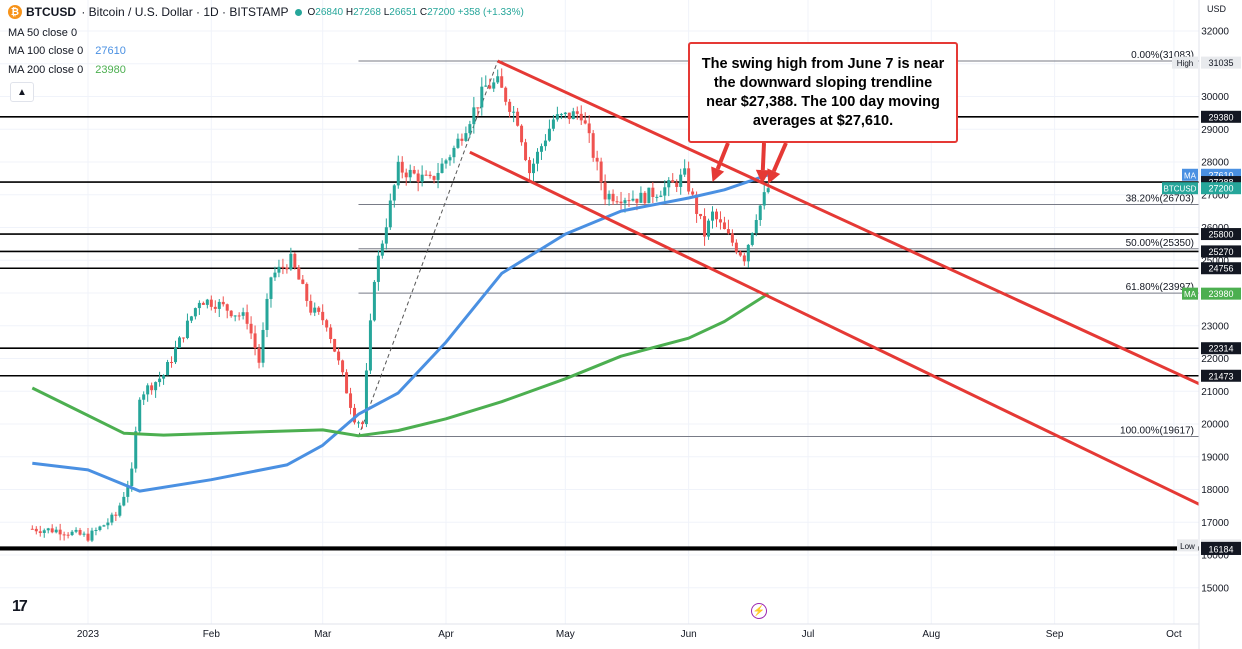 This screenshot has height=649, width=1242. What do you see at coordinates (759, 611) in the screenshot?
I see `lightning-icon: ⚡` at bounding box center [759, 611].